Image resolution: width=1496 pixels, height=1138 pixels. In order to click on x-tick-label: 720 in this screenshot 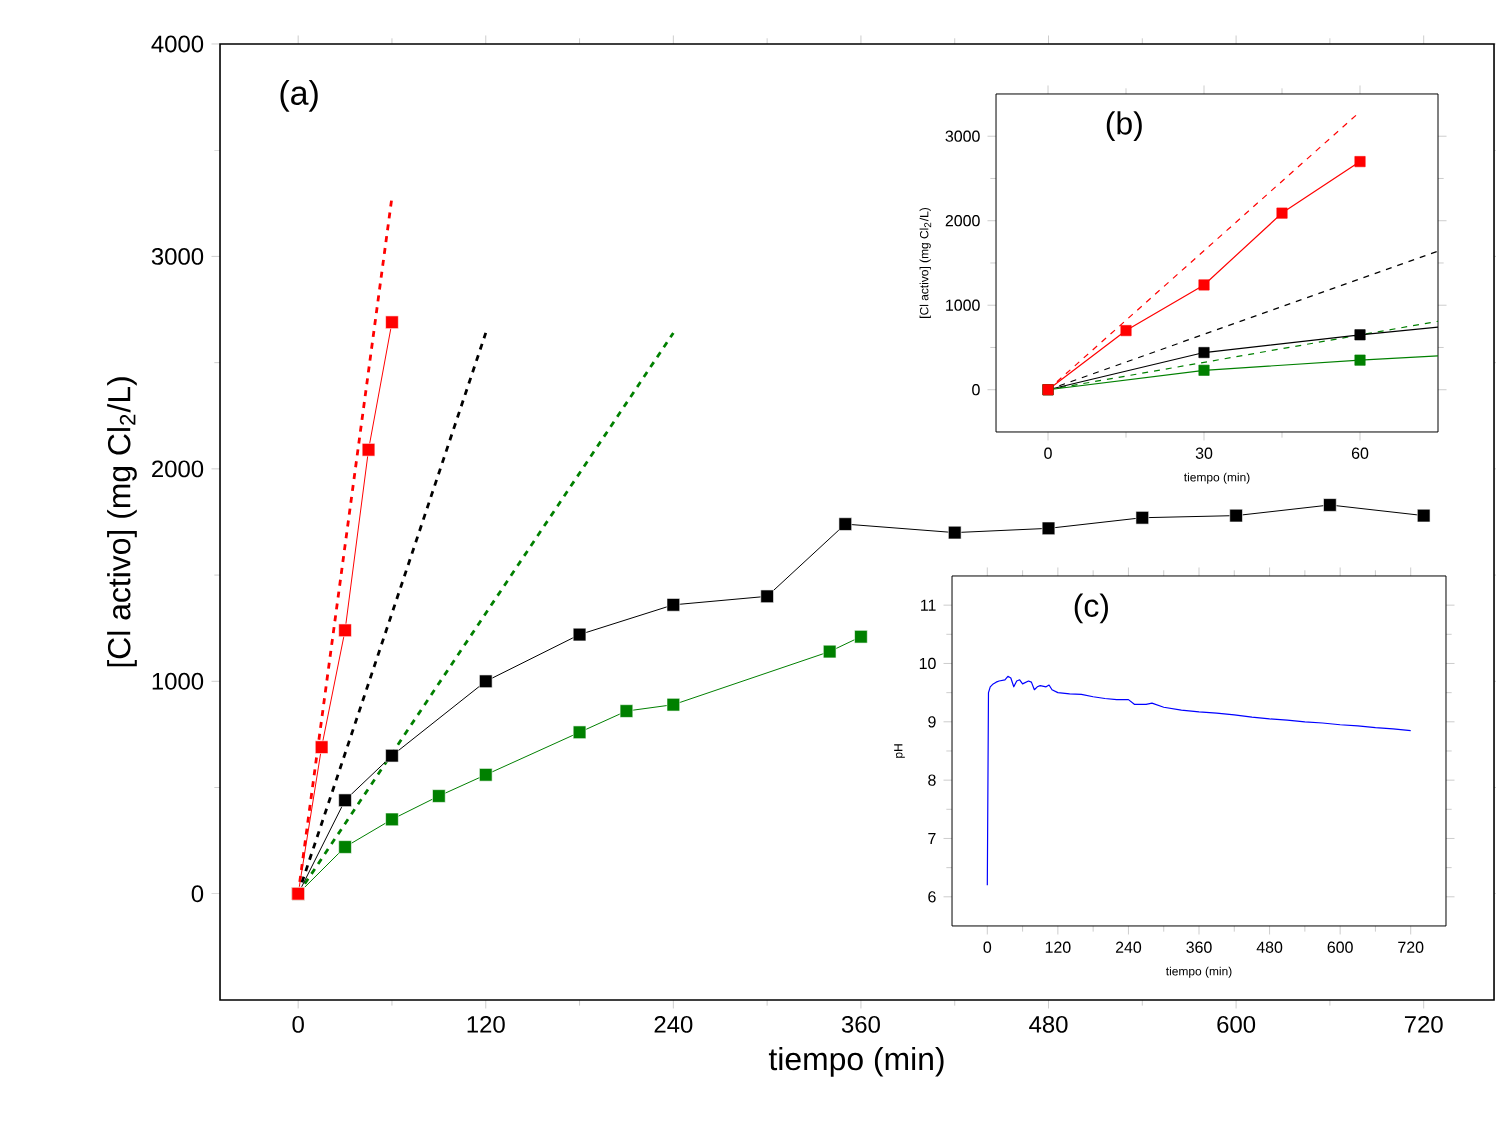, I will do `click(1423, 1024)`.